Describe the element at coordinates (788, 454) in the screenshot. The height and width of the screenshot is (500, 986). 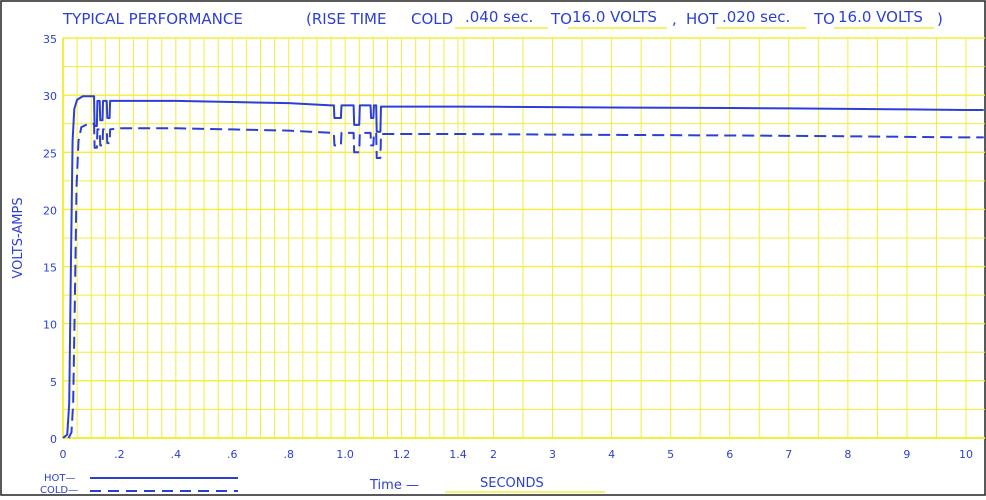
I see `x-tick-label: 7` at that location.